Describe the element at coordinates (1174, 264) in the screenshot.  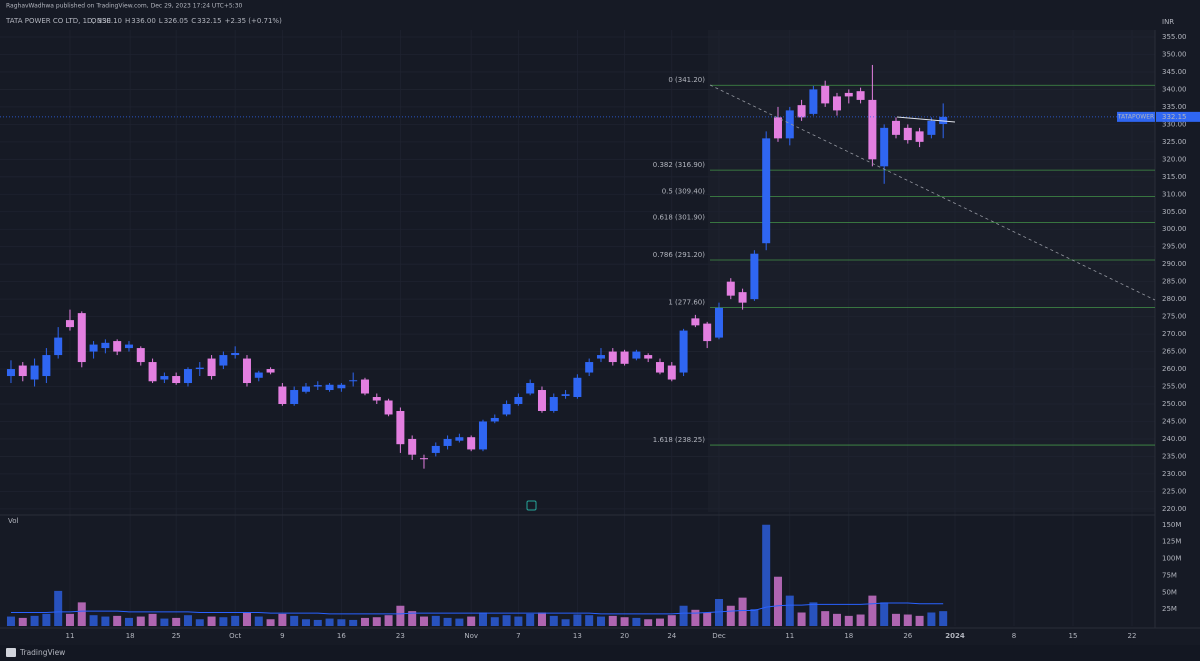
I see `y-tick-label: 290.00` at that location.